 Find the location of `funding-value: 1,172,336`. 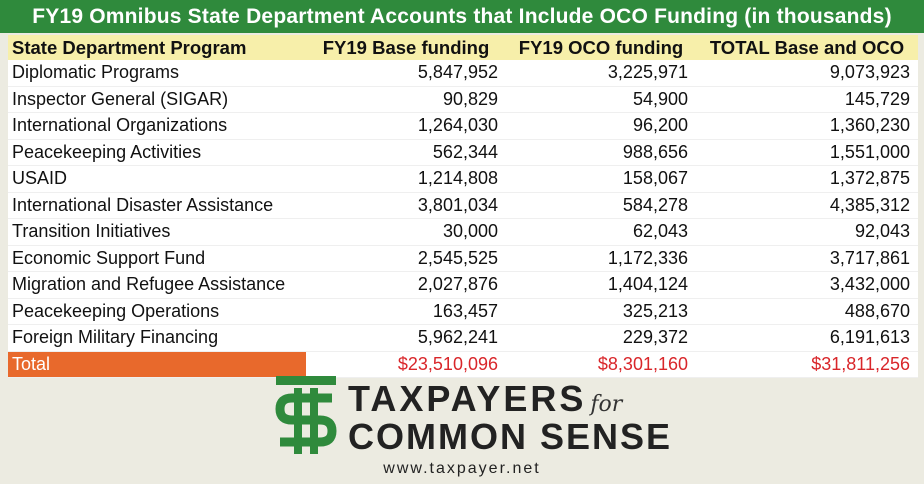

funding-value: 1,172,336 is located at coordinates (601, 258).